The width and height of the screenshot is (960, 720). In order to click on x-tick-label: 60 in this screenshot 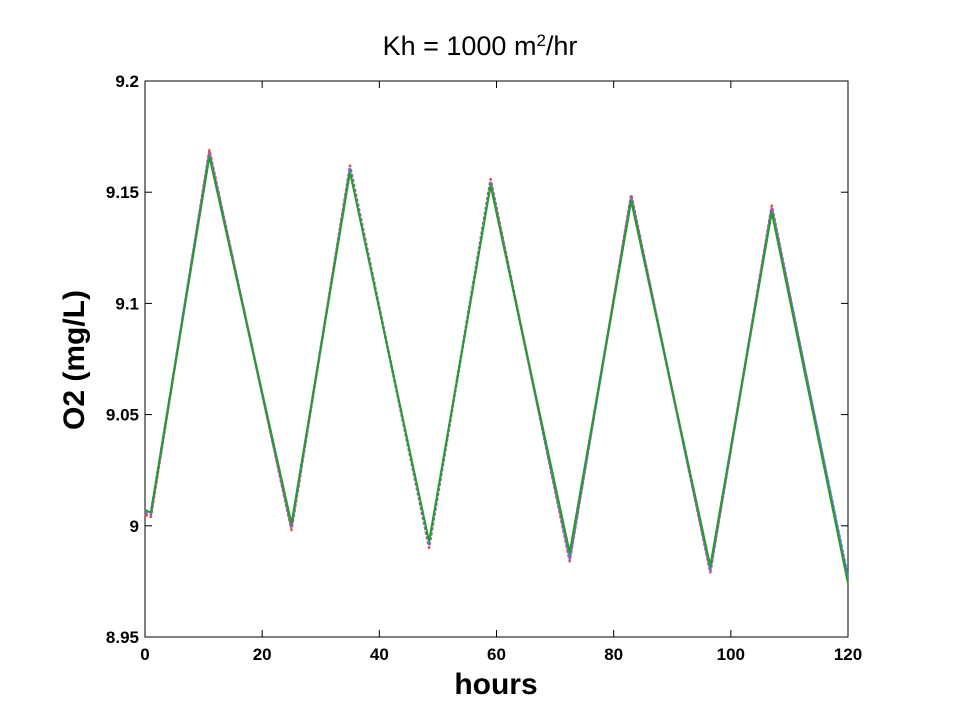, I will do `click(496, 654)`.